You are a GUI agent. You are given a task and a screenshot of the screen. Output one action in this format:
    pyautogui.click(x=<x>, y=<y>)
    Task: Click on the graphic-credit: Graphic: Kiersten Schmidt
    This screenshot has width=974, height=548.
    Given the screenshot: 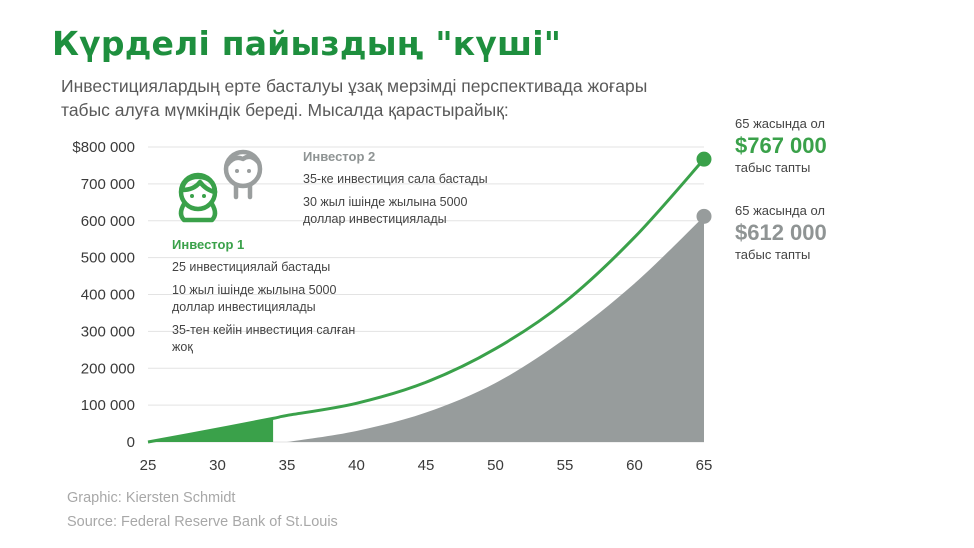 What is the action you would take?
    pyautogui.click(x=151, y=498)
    